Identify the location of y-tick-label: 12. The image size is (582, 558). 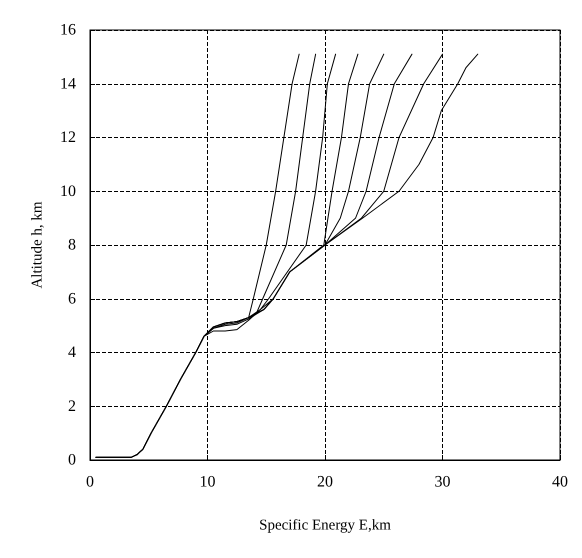
(68, 137).